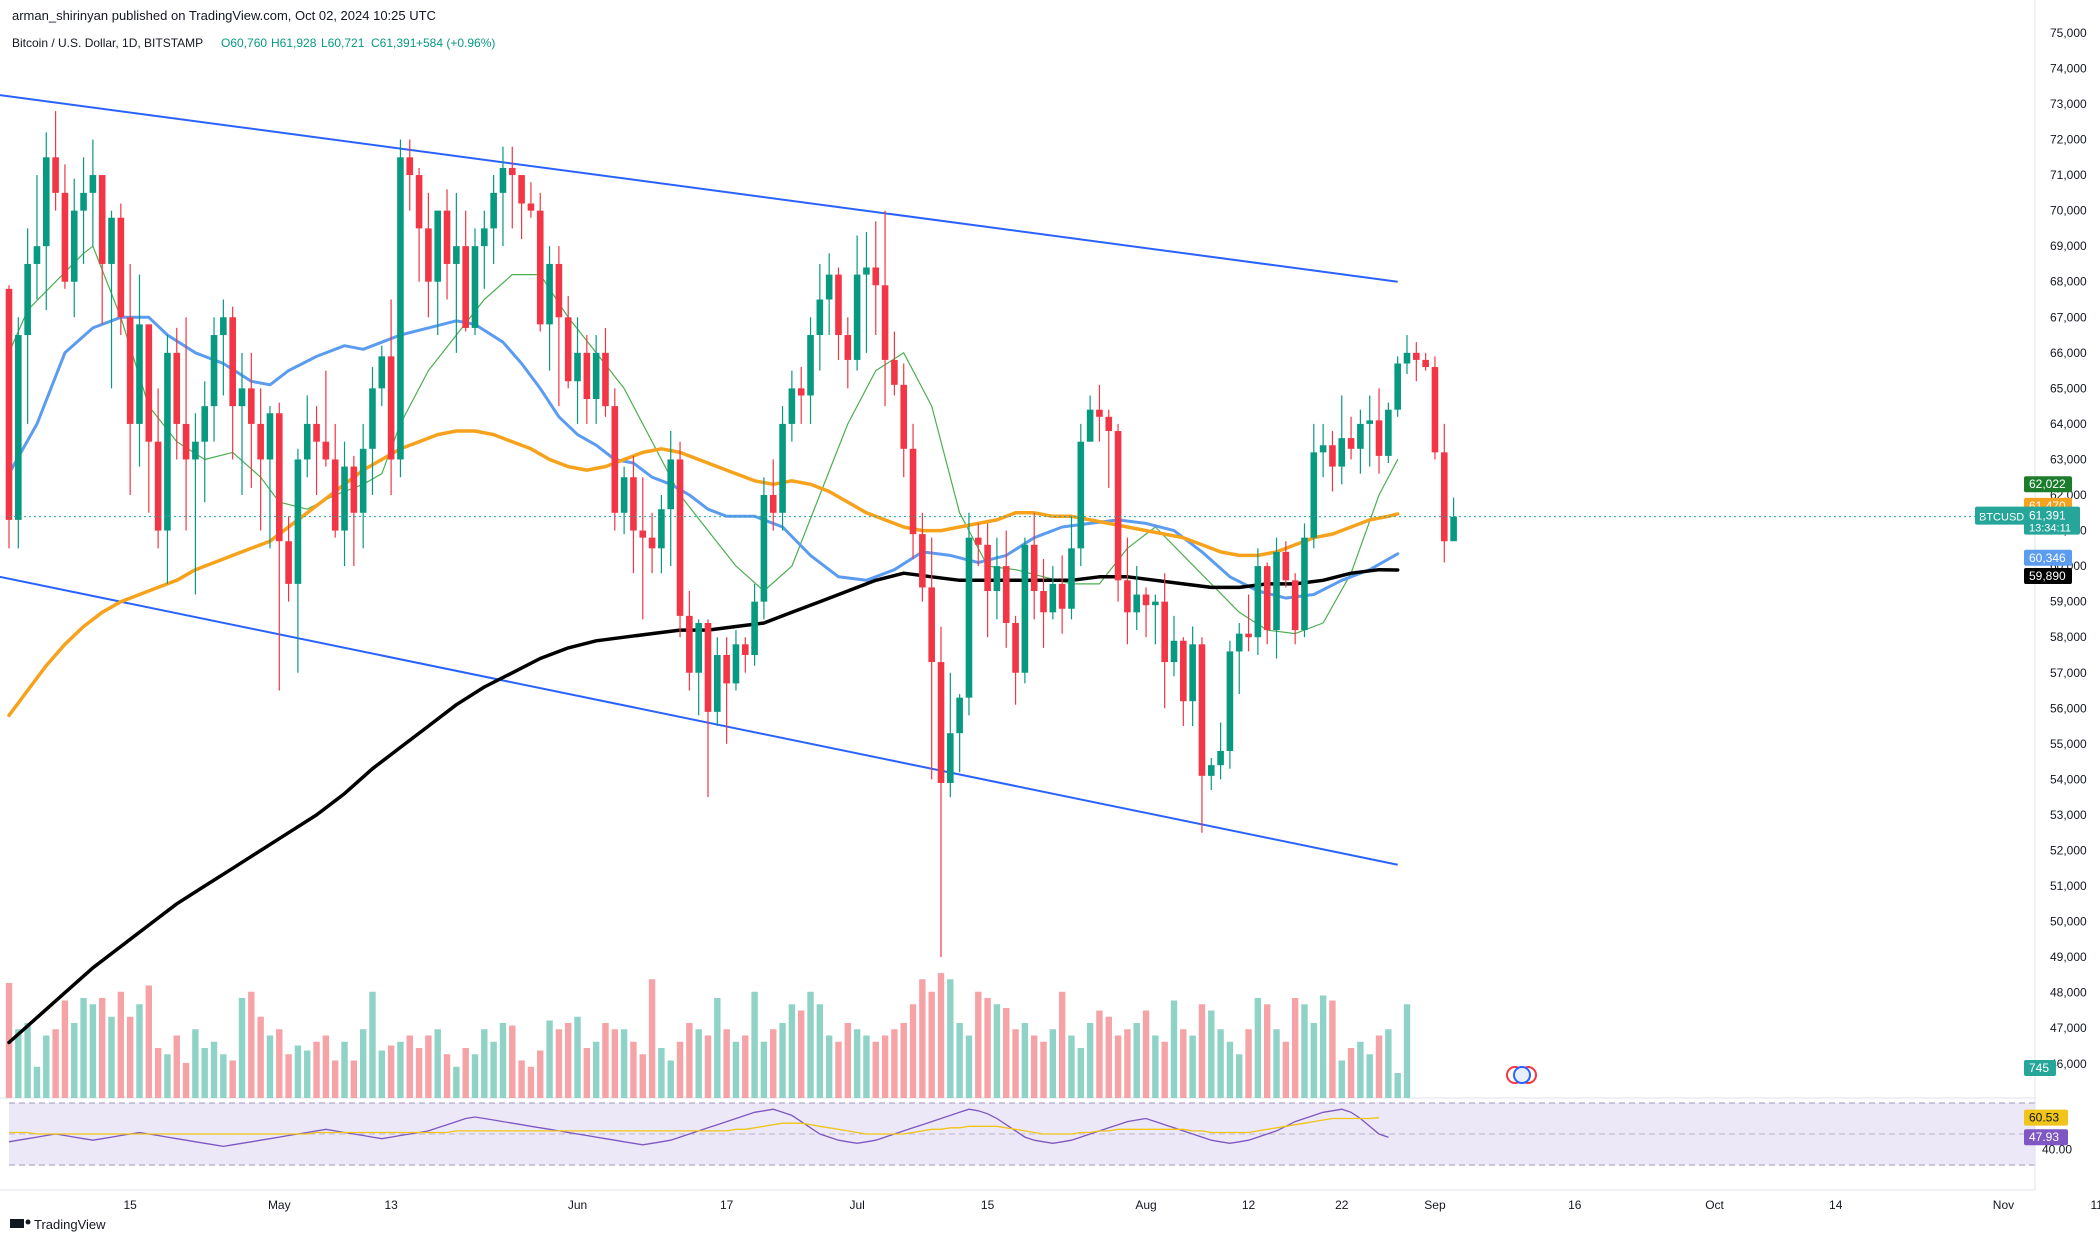  I want to click on price-tick-label: 66,000, so click(2068, 353).